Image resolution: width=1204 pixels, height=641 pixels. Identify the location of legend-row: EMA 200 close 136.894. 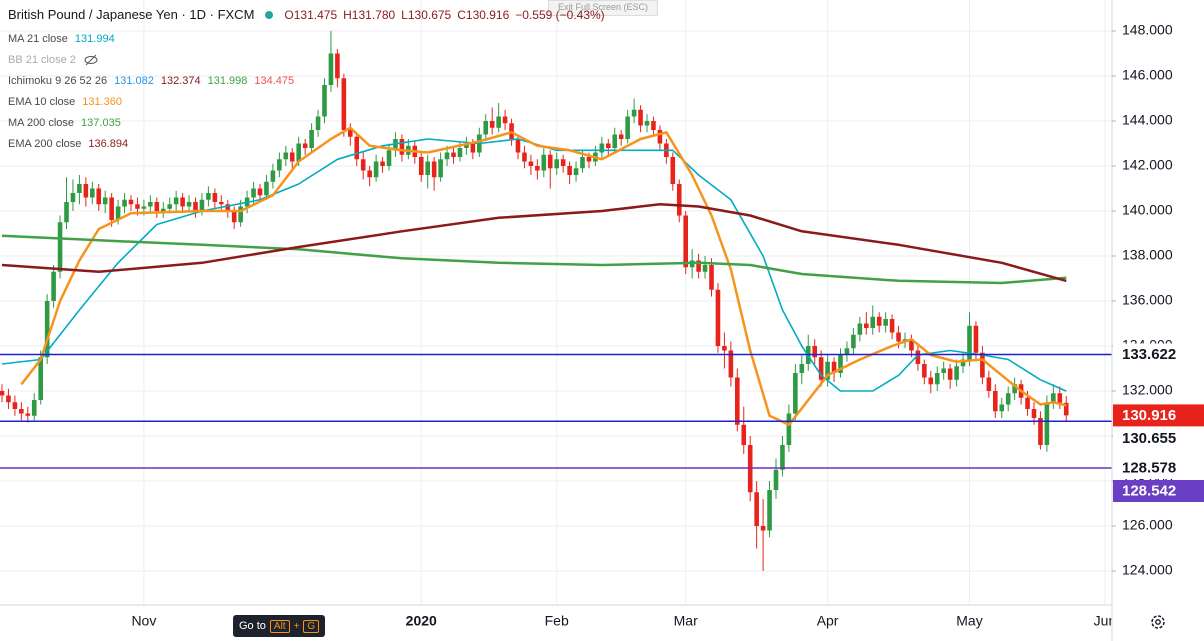
(154, 143).